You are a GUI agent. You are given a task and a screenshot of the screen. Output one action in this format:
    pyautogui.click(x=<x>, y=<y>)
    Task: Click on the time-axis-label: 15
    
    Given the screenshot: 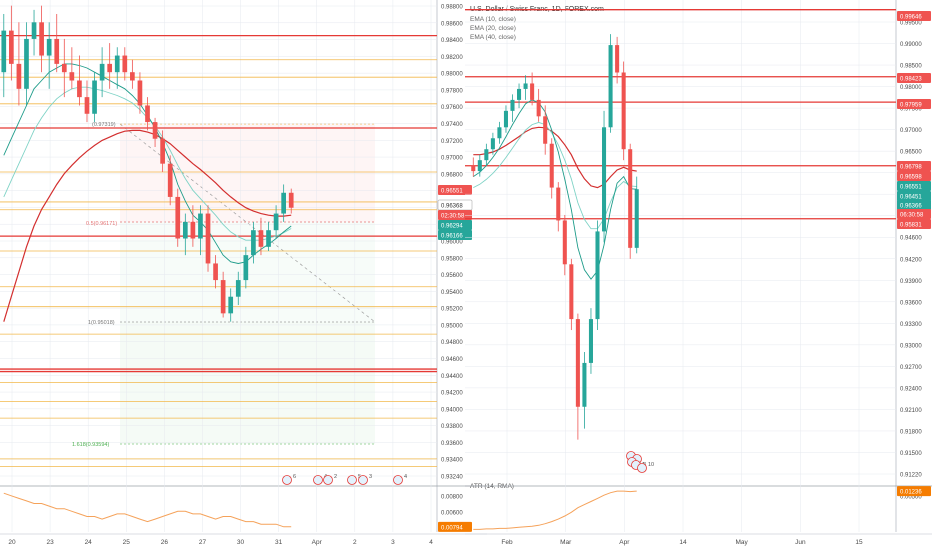 What is the action you would take?
    pyautogui.click(x=859, y=542)
    